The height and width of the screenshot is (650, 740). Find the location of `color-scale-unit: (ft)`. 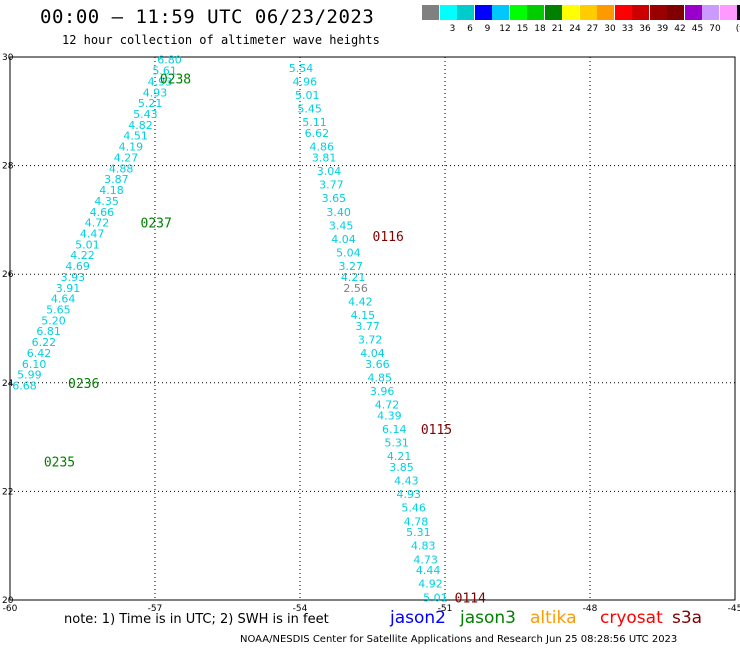

color-scale-unit: (ft) is located at coordinates (737, 29).